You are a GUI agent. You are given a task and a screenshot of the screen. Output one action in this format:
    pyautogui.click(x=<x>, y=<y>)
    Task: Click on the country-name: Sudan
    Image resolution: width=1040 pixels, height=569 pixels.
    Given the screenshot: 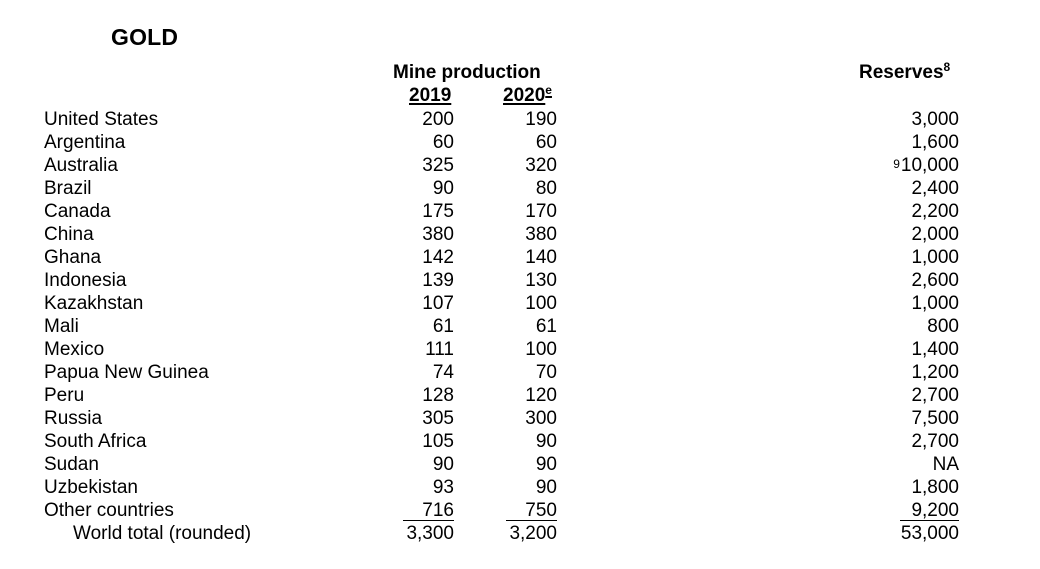 What is the action you would take?
    pyautogui.click(x=71, y=464)
    